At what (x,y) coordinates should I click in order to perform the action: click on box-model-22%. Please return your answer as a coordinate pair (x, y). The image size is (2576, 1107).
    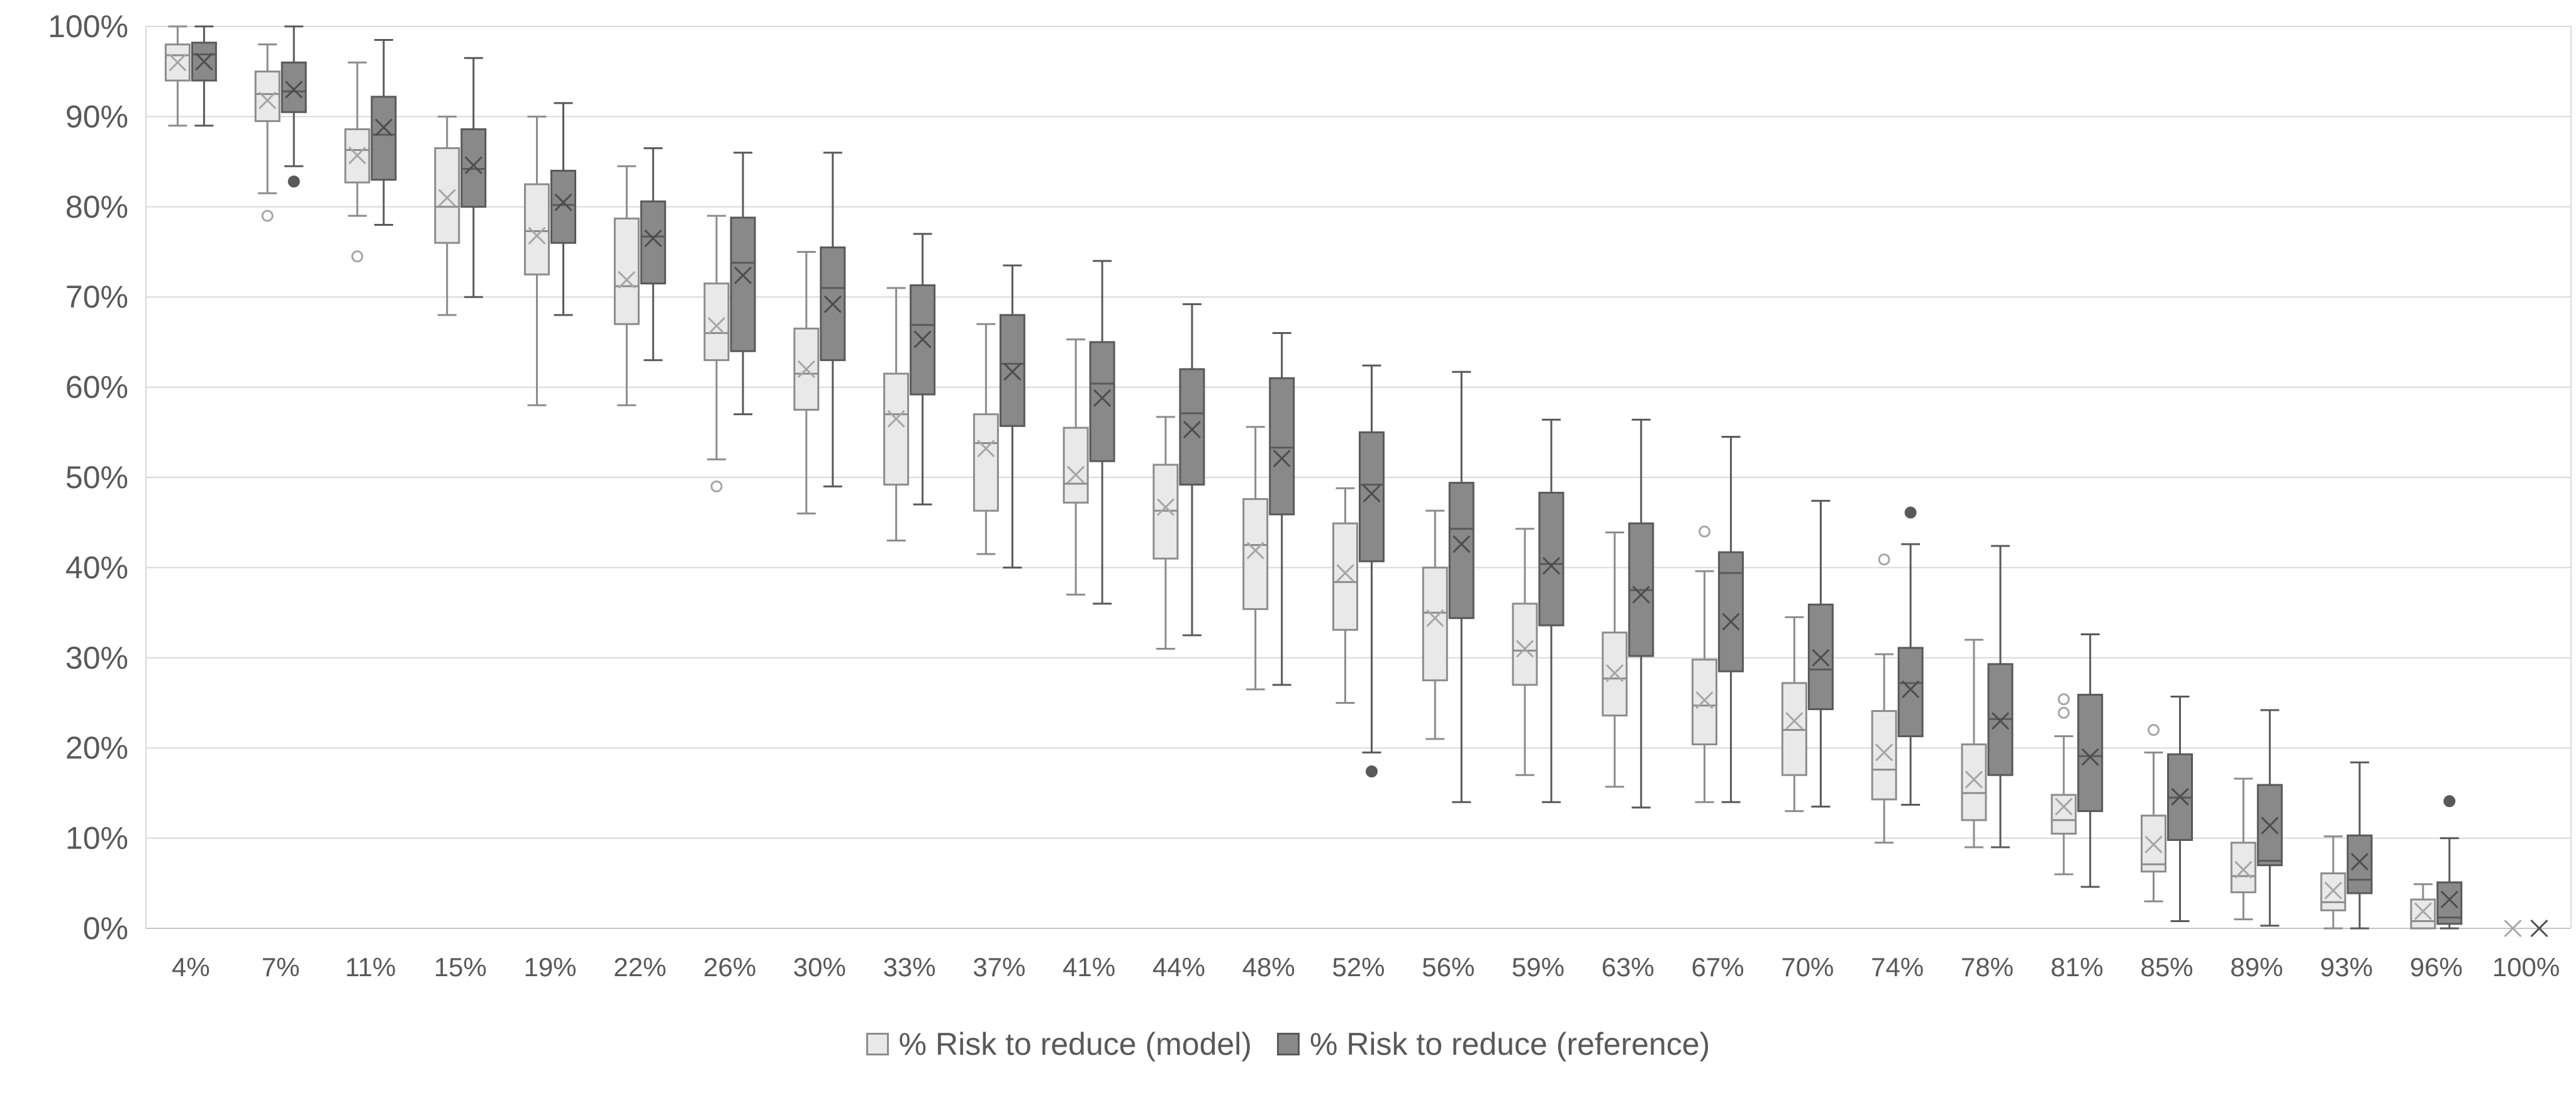
    Looking at the image, I should click on (626, 286).